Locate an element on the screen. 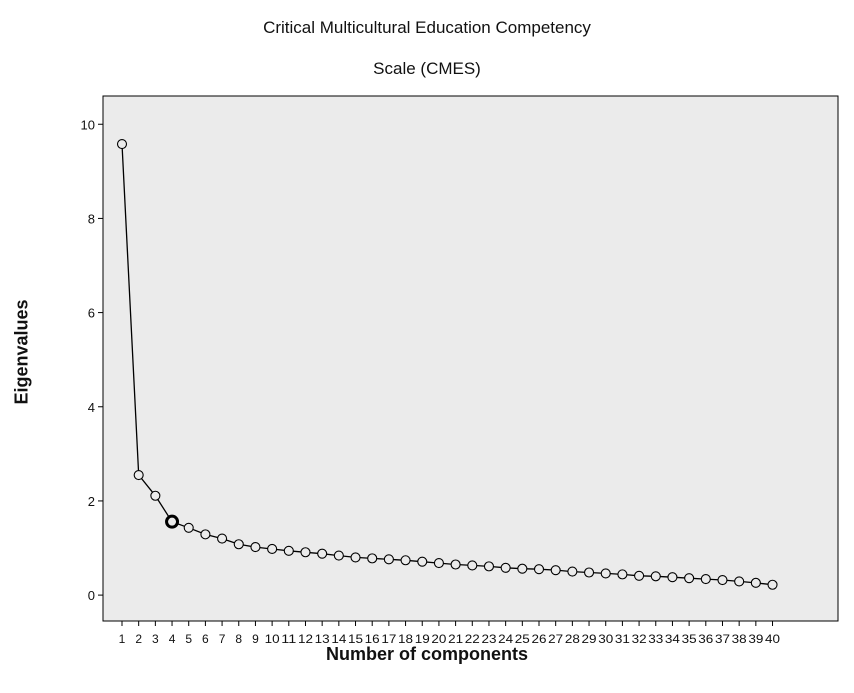  x-tick-label: 14 is located at coordinates (338, 639).